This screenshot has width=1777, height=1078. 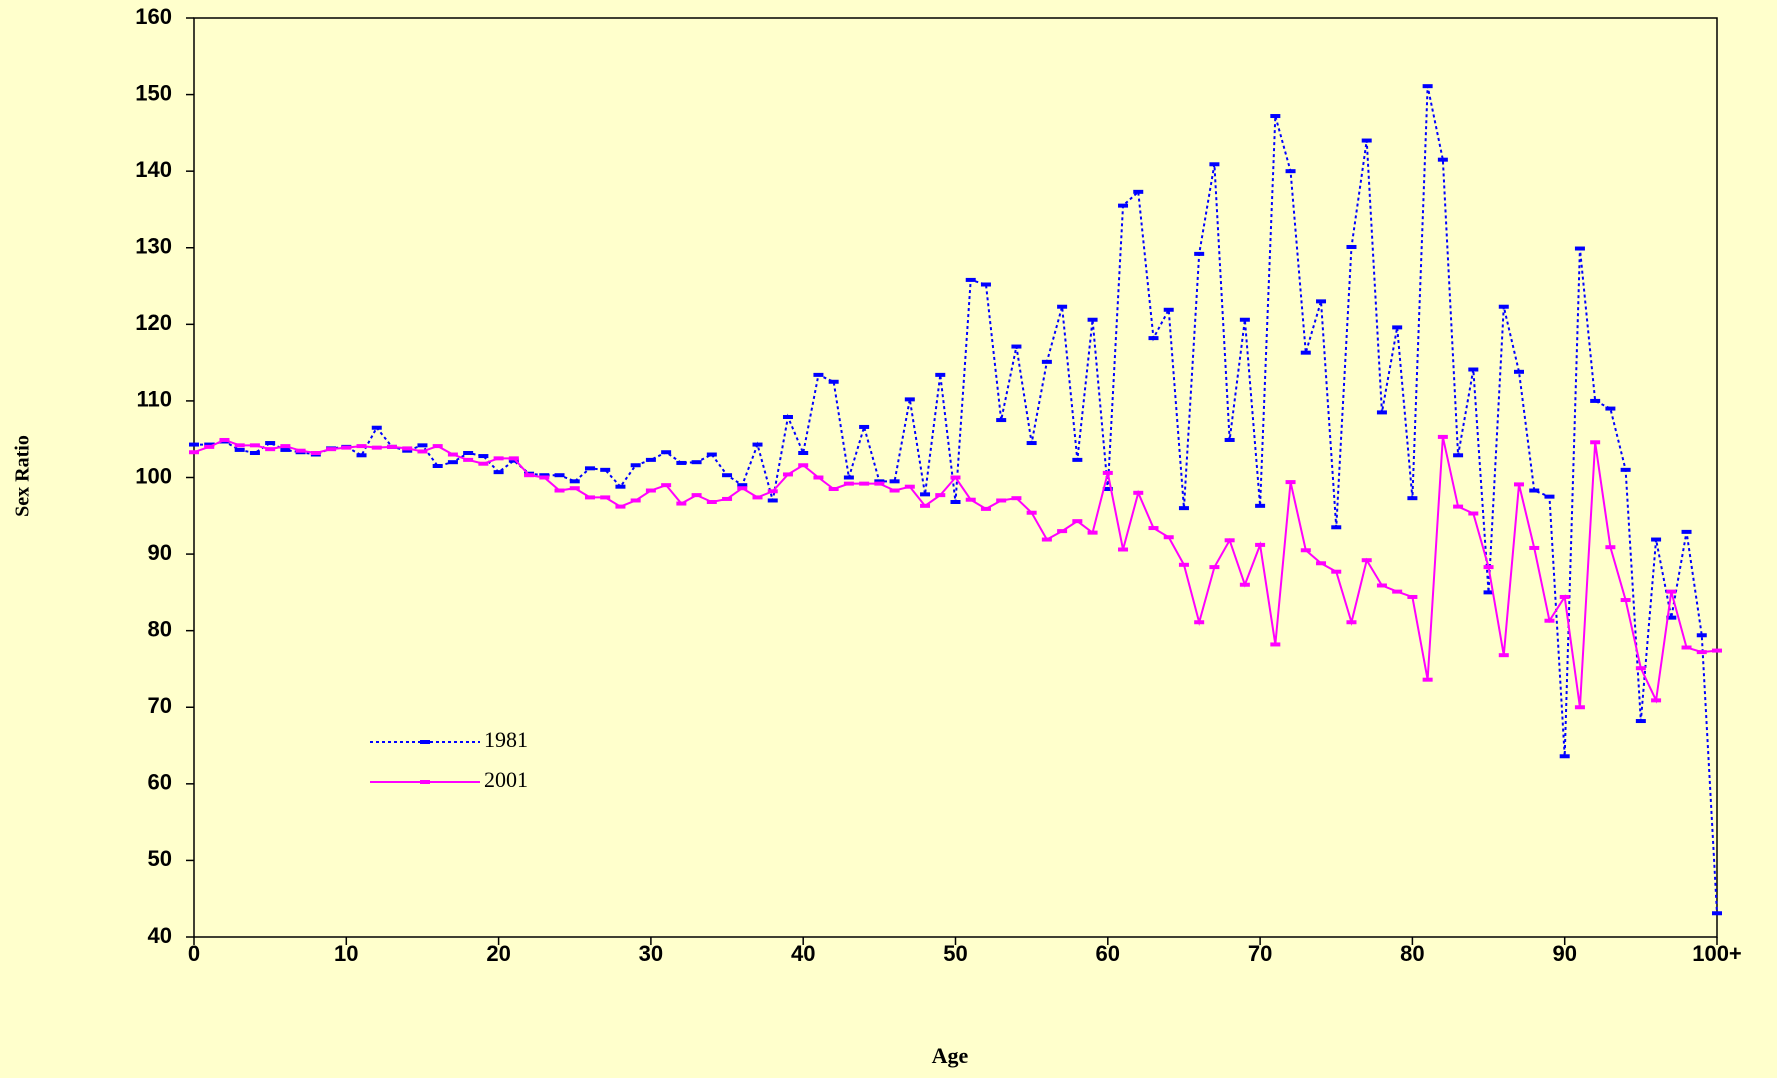 I want to click on x-tick-label: 30, so click(x=651, y=953).